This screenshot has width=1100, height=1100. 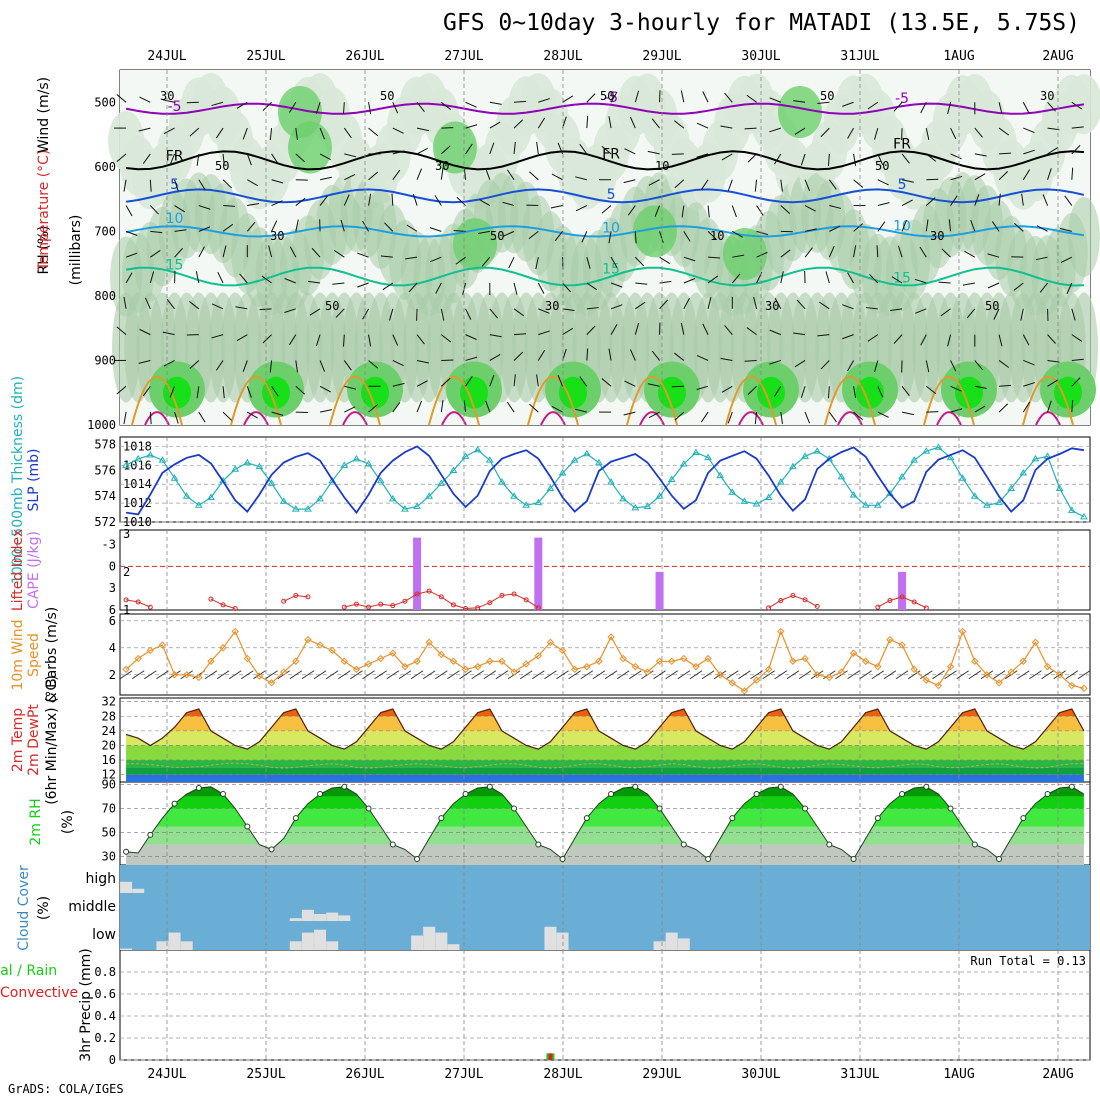 I want to click on y-axis-label: 2m DewPt, so click(x=34, y=740).